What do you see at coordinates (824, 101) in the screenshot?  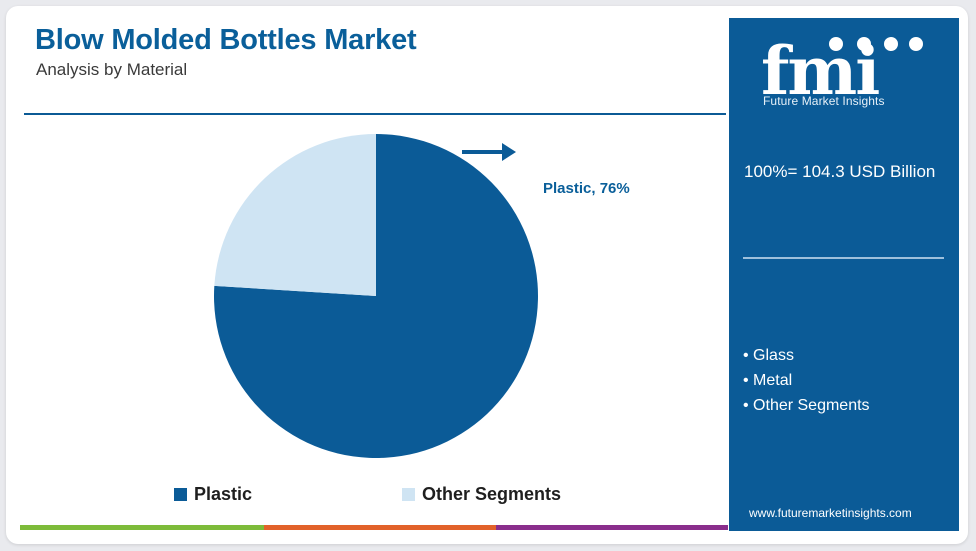 I see `logo-caption: Future Market Insights` at bounding box center [824, 101].